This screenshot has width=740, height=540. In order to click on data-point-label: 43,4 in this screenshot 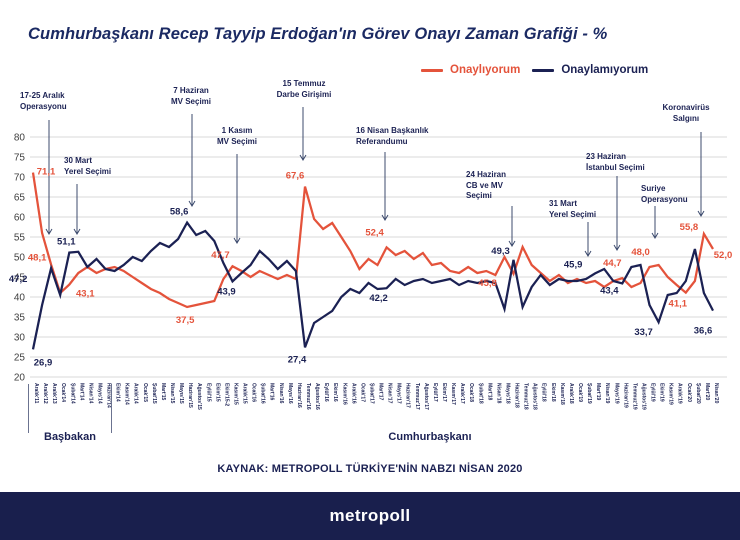, I will do `click(609, 290)`.